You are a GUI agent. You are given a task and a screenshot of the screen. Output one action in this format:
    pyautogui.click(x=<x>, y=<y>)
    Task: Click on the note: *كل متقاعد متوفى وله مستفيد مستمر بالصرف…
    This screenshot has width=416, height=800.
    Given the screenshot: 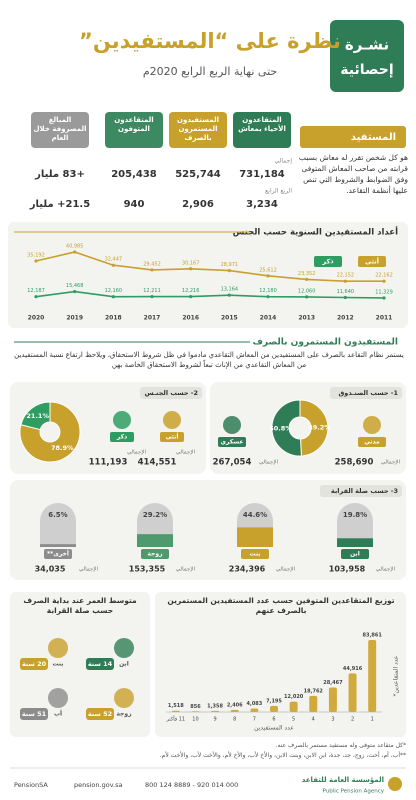 What is the action you would take?
    pyautogui.click(x=340, y=745)
    